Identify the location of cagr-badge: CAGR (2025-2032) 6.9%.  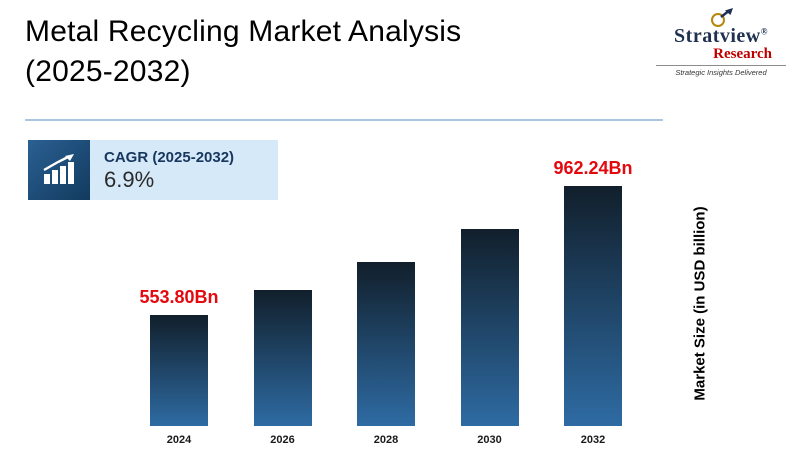
(153, 170).